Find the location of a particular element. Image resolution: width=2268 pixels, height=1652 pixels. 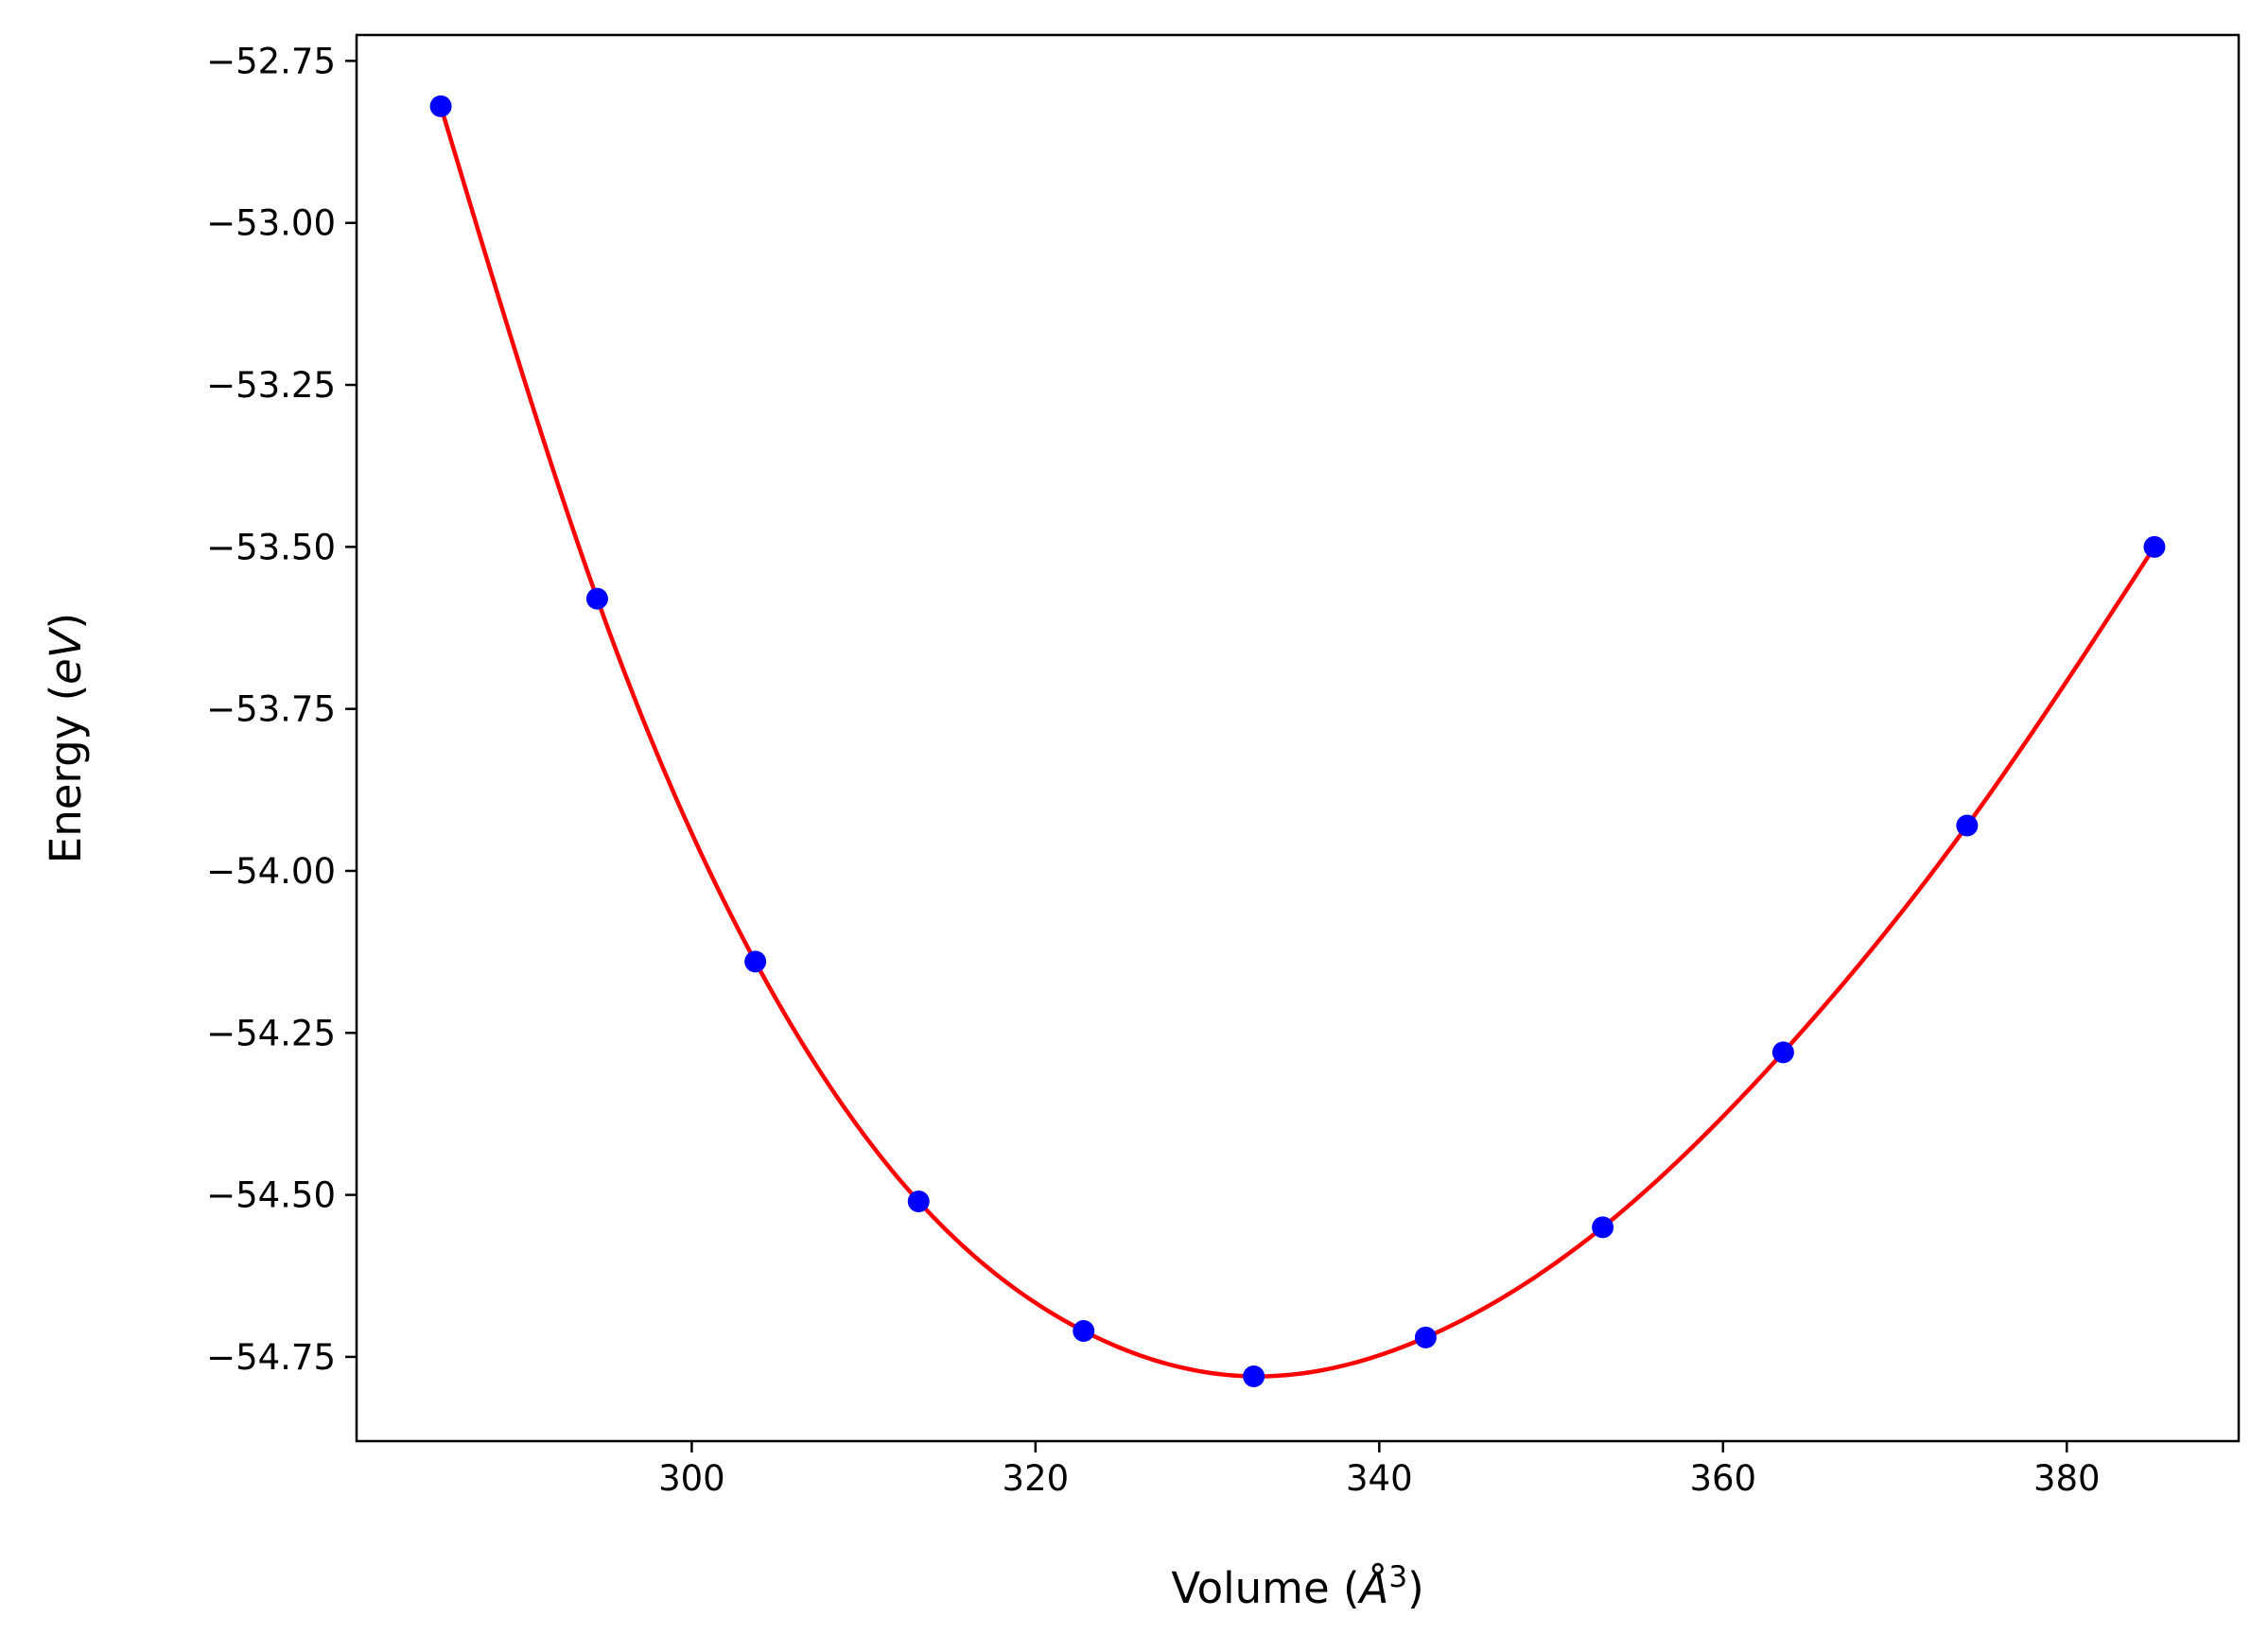

y-tick-label: −54.25 is located at coordinates (271, 1033).